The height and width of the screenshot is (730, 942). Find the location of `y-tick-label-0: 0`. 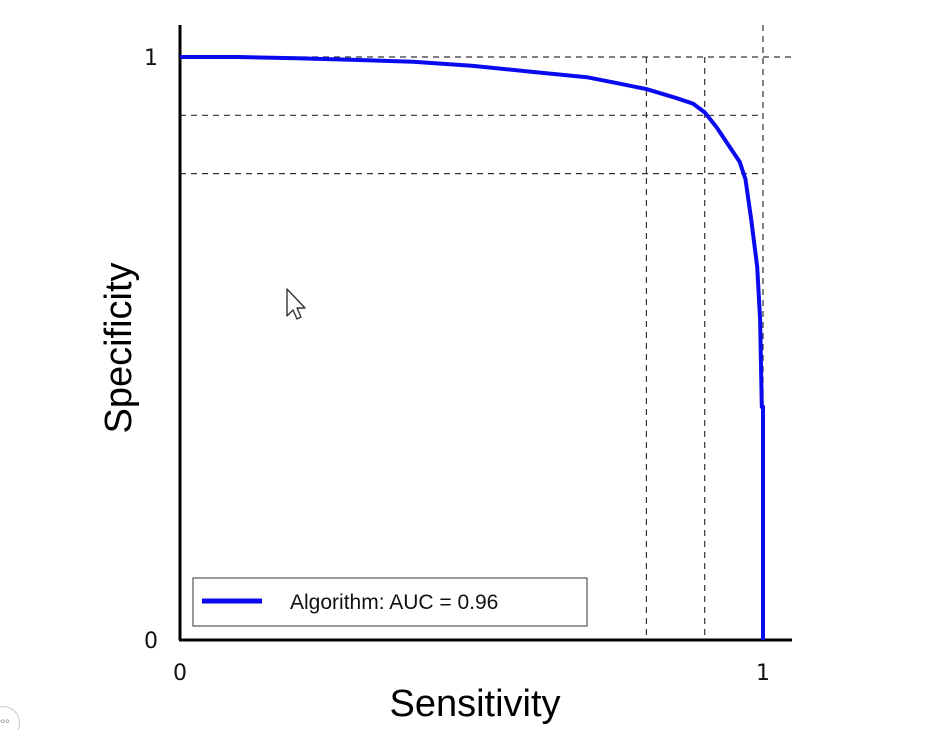

y-tick-label-0: 0 is located at coordinates (151, 641).